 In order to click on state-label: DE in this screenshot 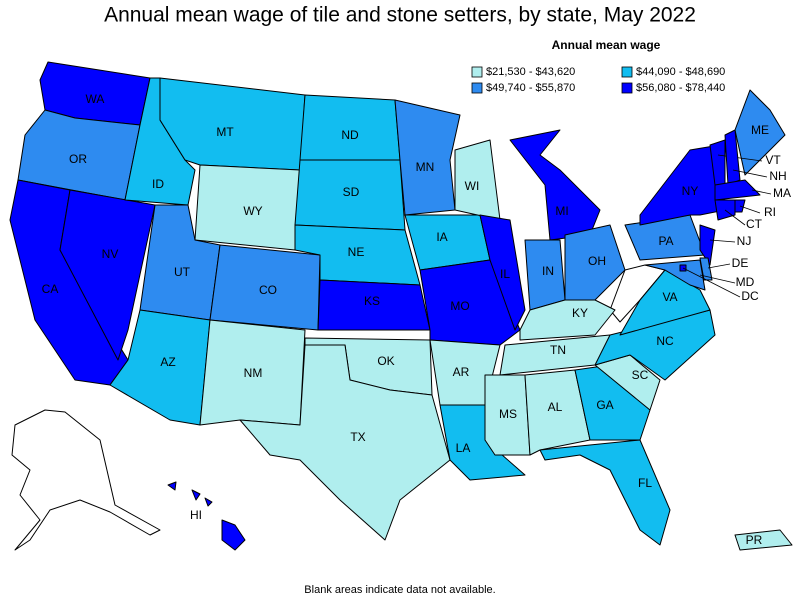, I will do `click(740, 263)`.